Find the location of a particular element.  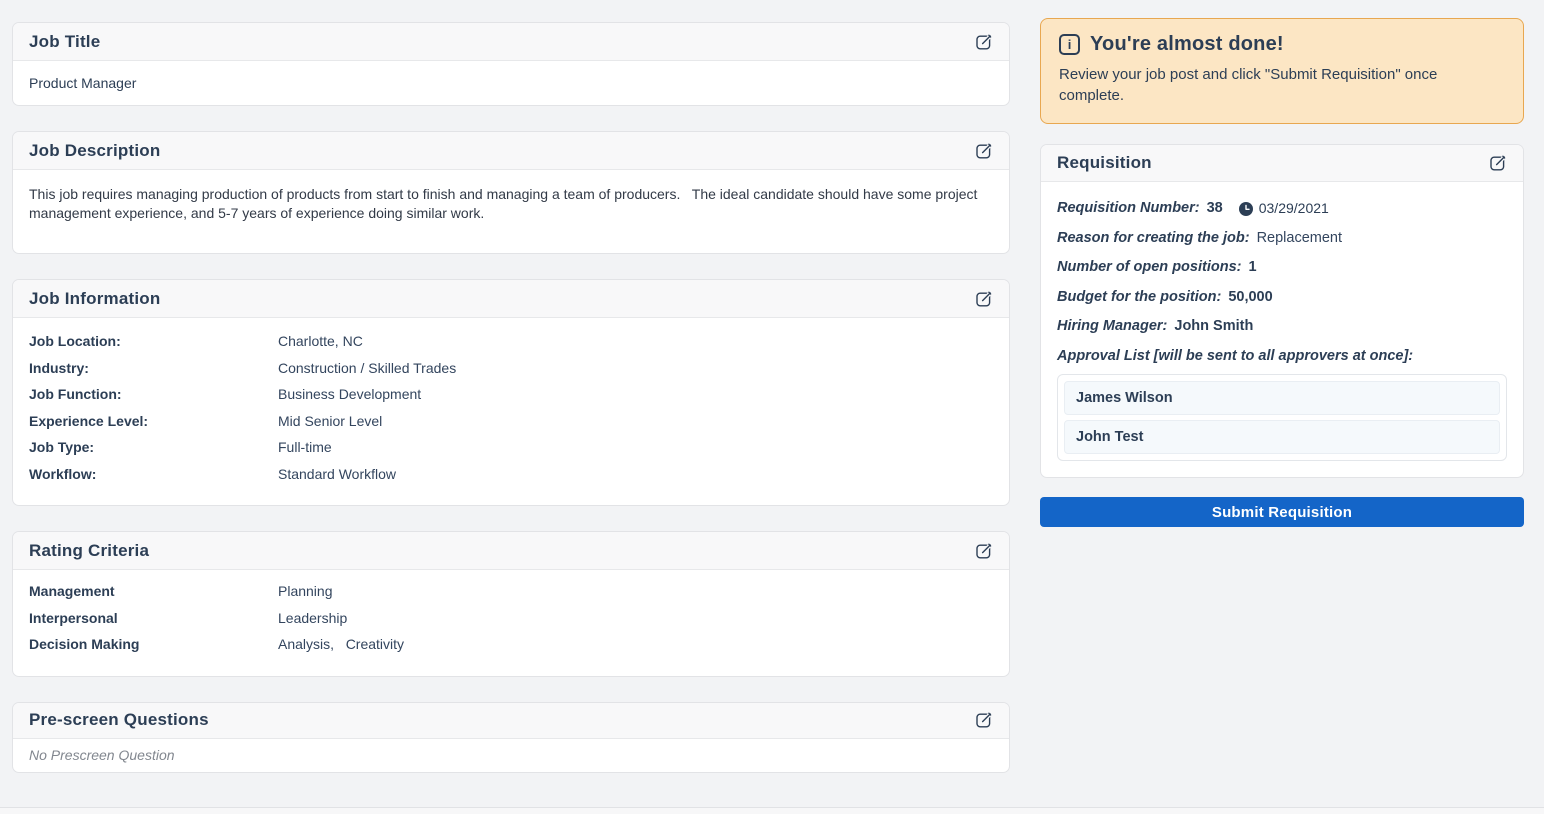

requisition-edit-button is located at coordinates (1498, 163).